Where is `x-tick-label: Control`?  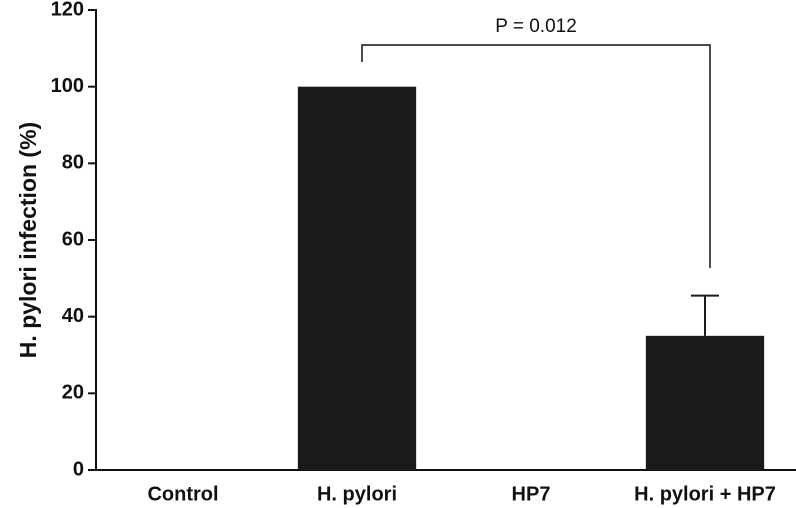
x-tick-label: Control is located at coordinates (182, 494).